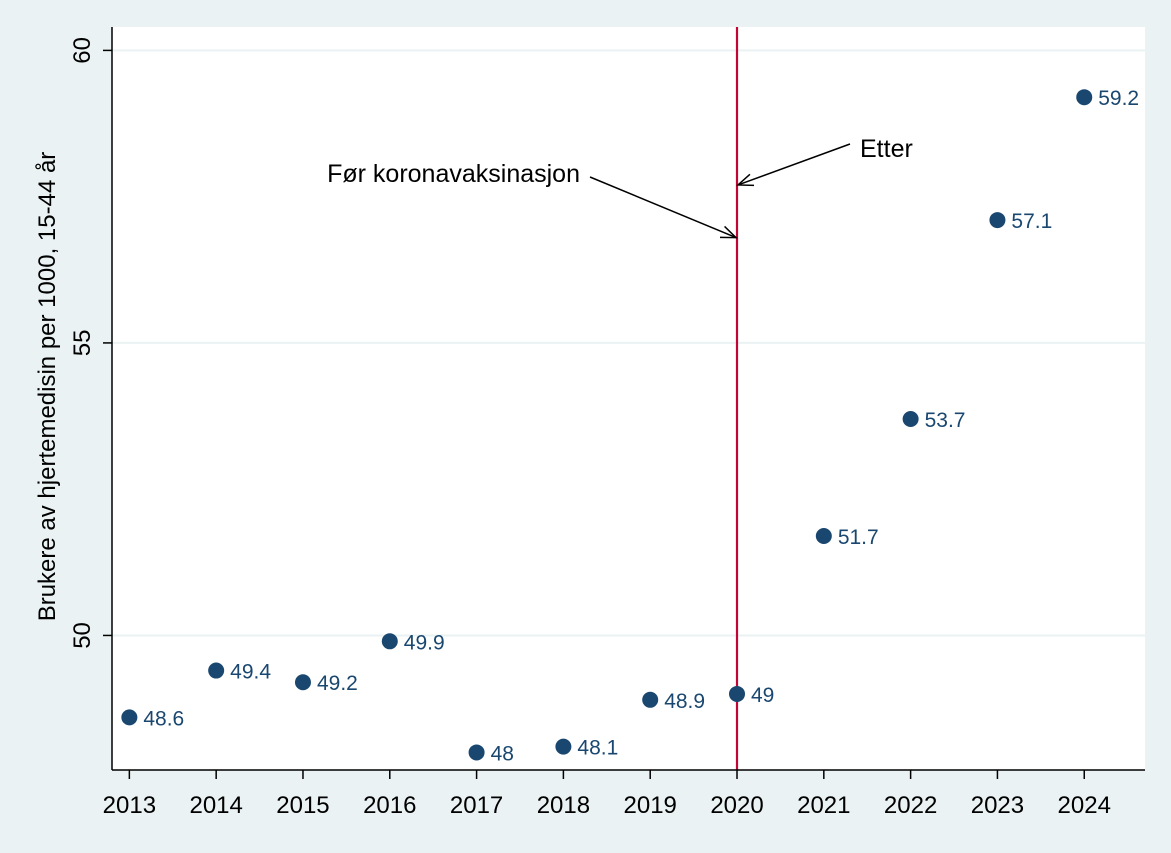  What do you see at coordinates (82, 343) in the screenshot?
I see `y-tick-label-55: 55` at bounding box center [82, 343].